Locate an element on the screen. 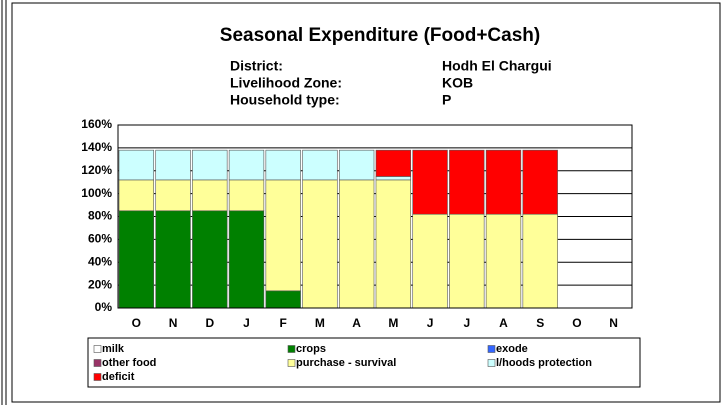  chart-title: Seasonal Expenditure (Food+Cash) is located at coordinates (380, 35).